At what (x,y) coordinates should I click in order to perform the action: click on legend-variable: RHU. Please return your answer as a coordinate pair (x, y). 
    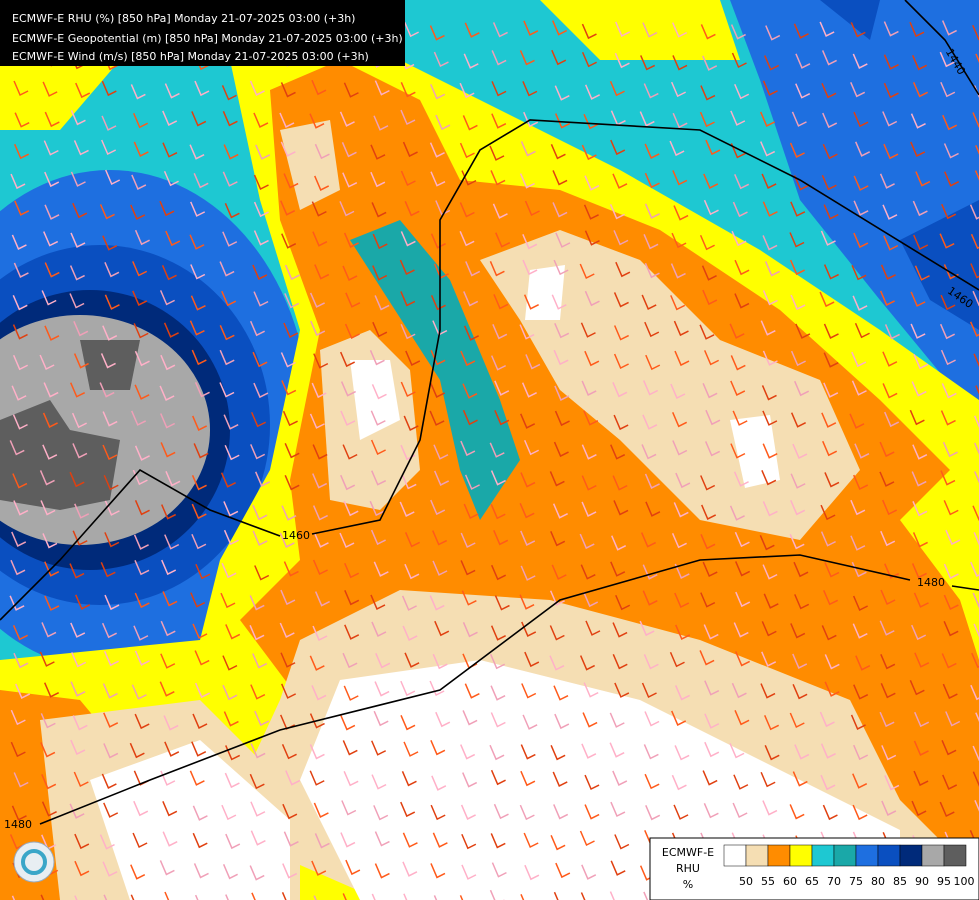
    Looking at the image, I should click on (688, 868).